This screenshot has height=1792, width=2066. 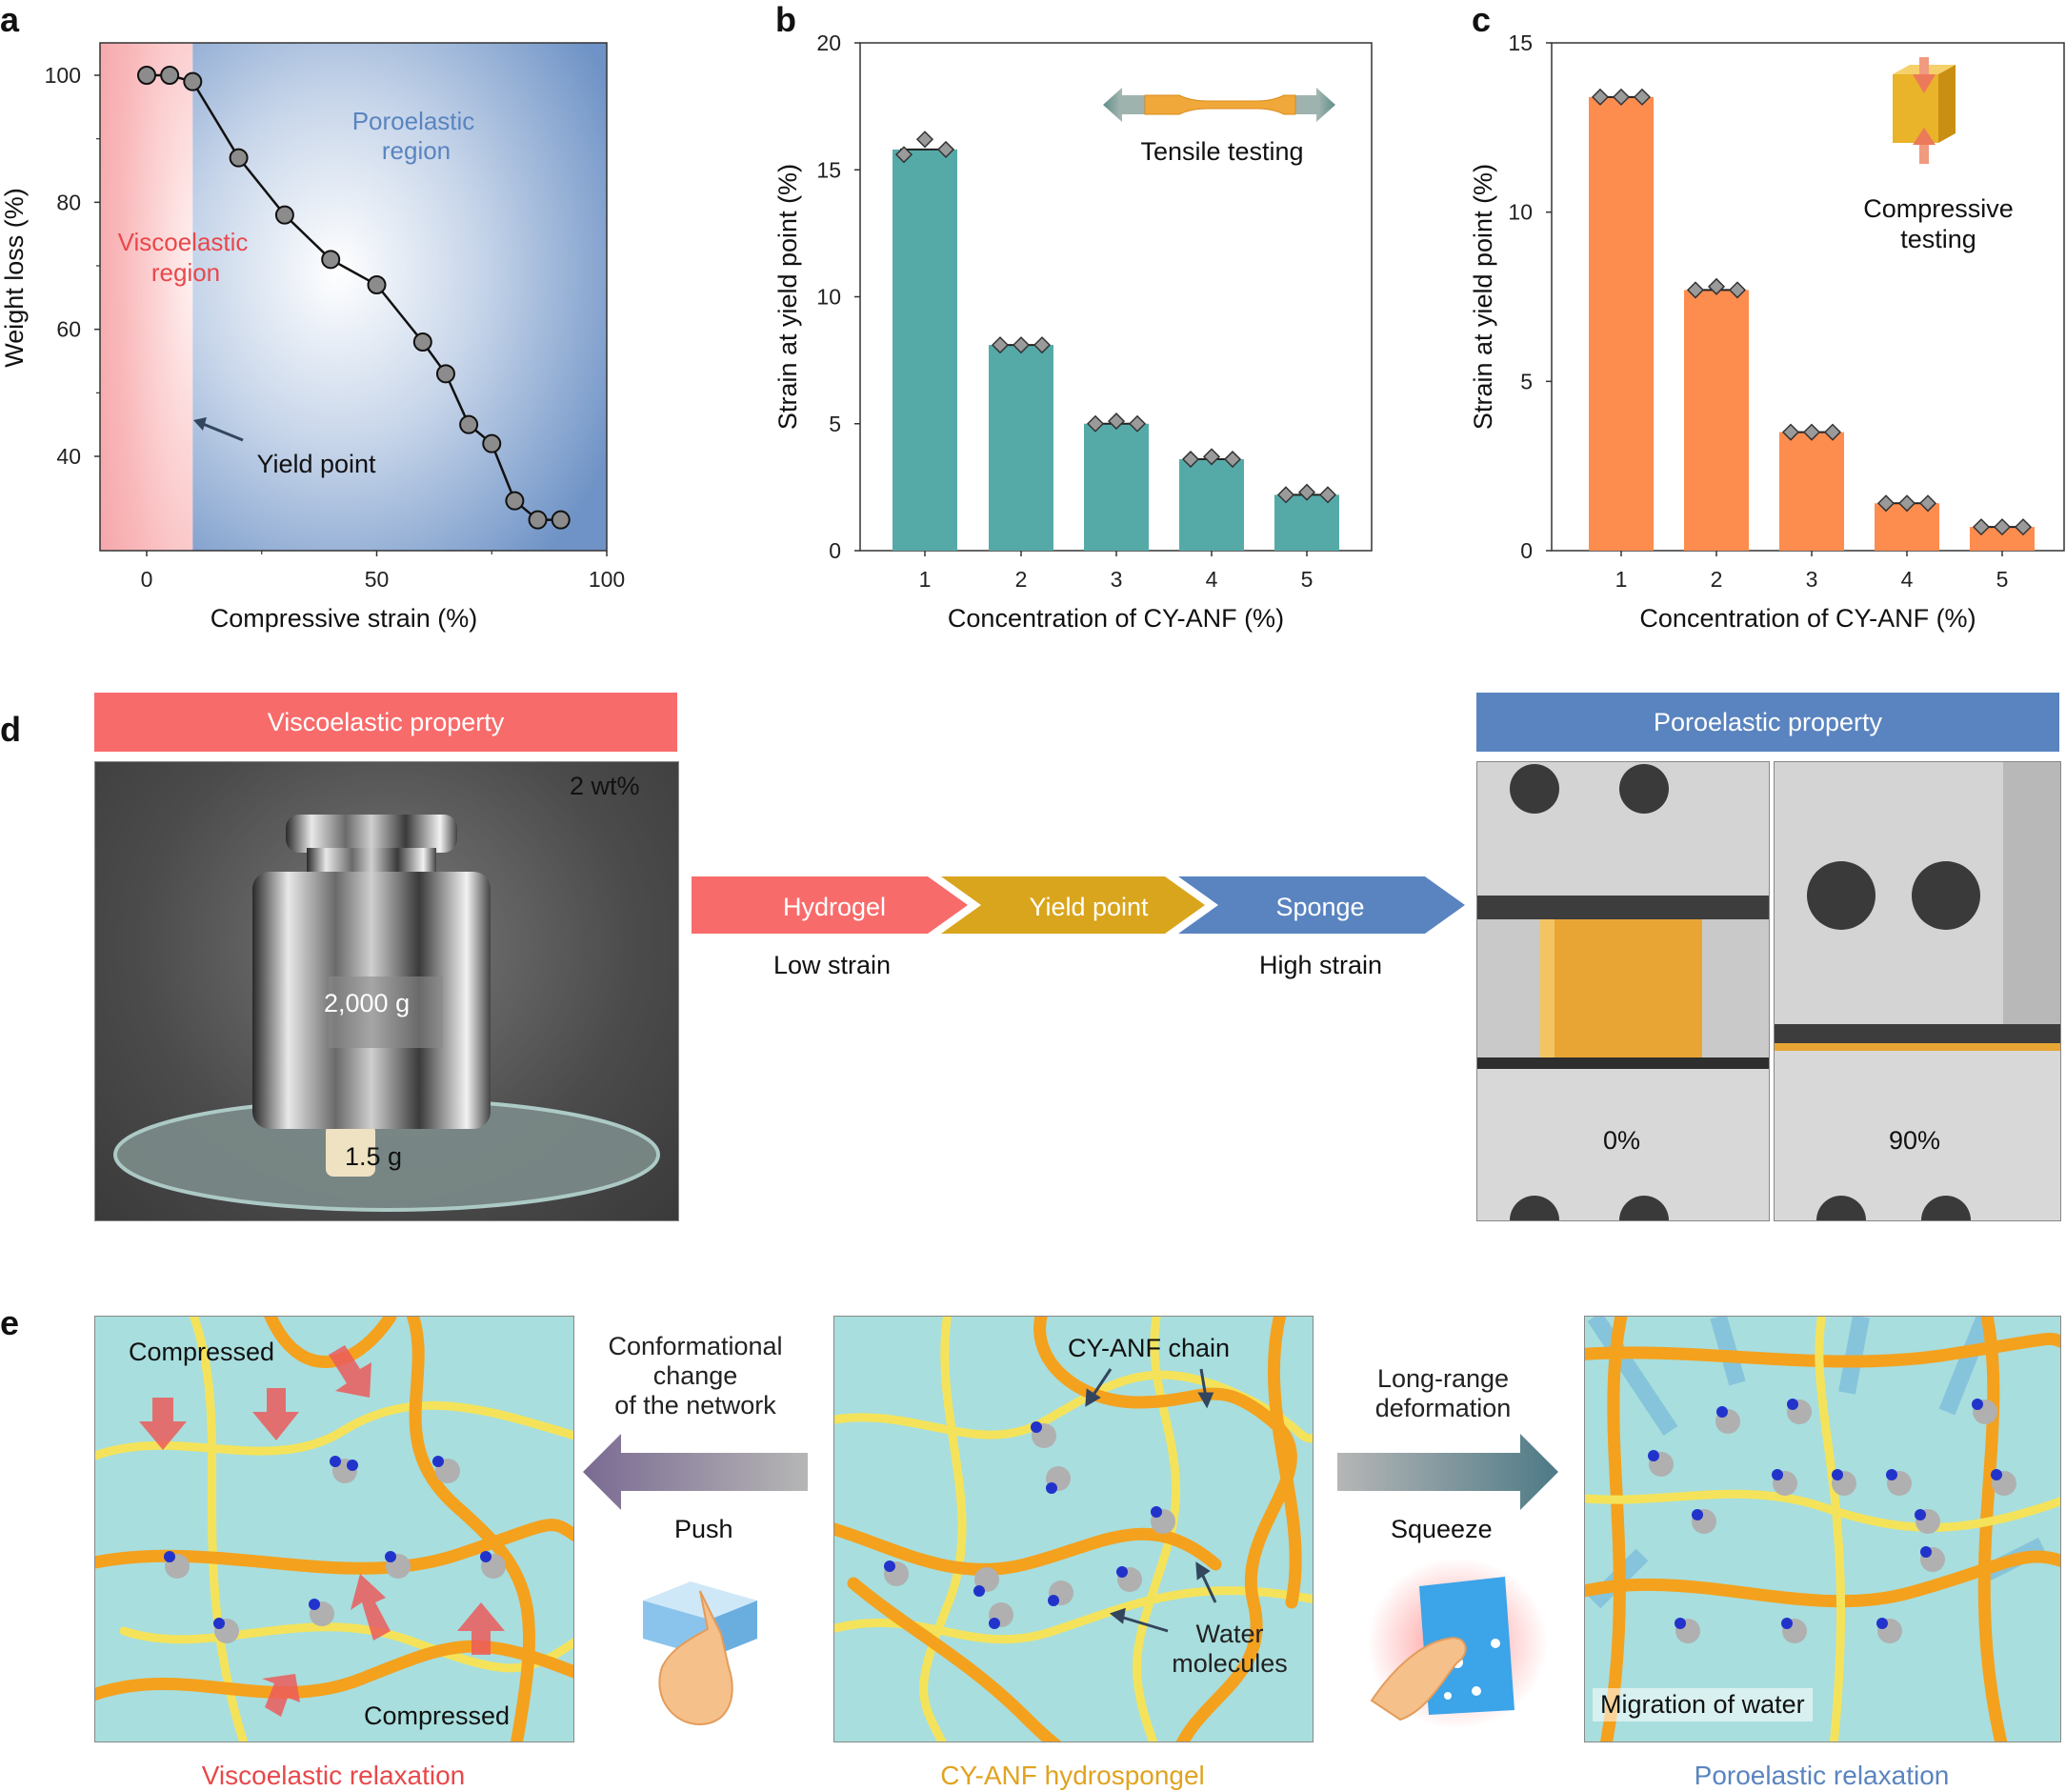 I want to click on x-tick-label-b: 4, so click(x=1212, y=579).